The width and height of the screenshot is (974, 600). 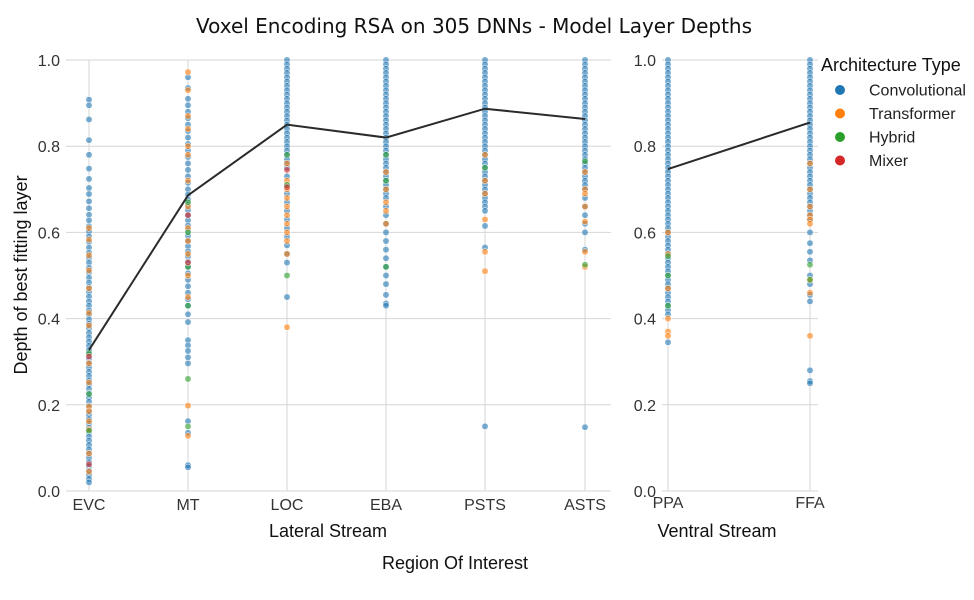 What do you see at coordinates (840, 160) in the screenshot?
I see `legend-marker-mixer` at bounding box center [840, 160].